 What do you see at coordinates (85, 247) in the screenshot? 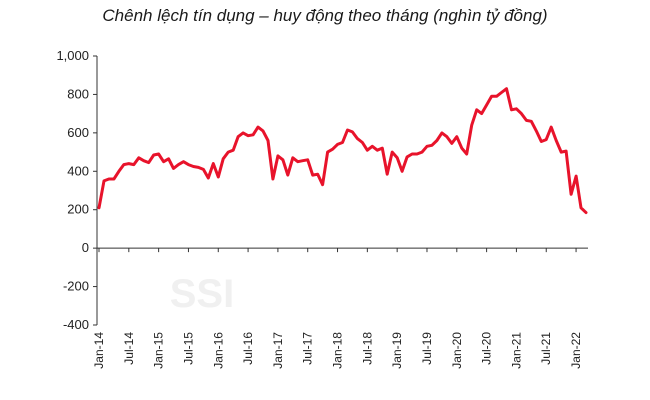
I see `y-tick-label: 0` at bounding box center [85, 247].